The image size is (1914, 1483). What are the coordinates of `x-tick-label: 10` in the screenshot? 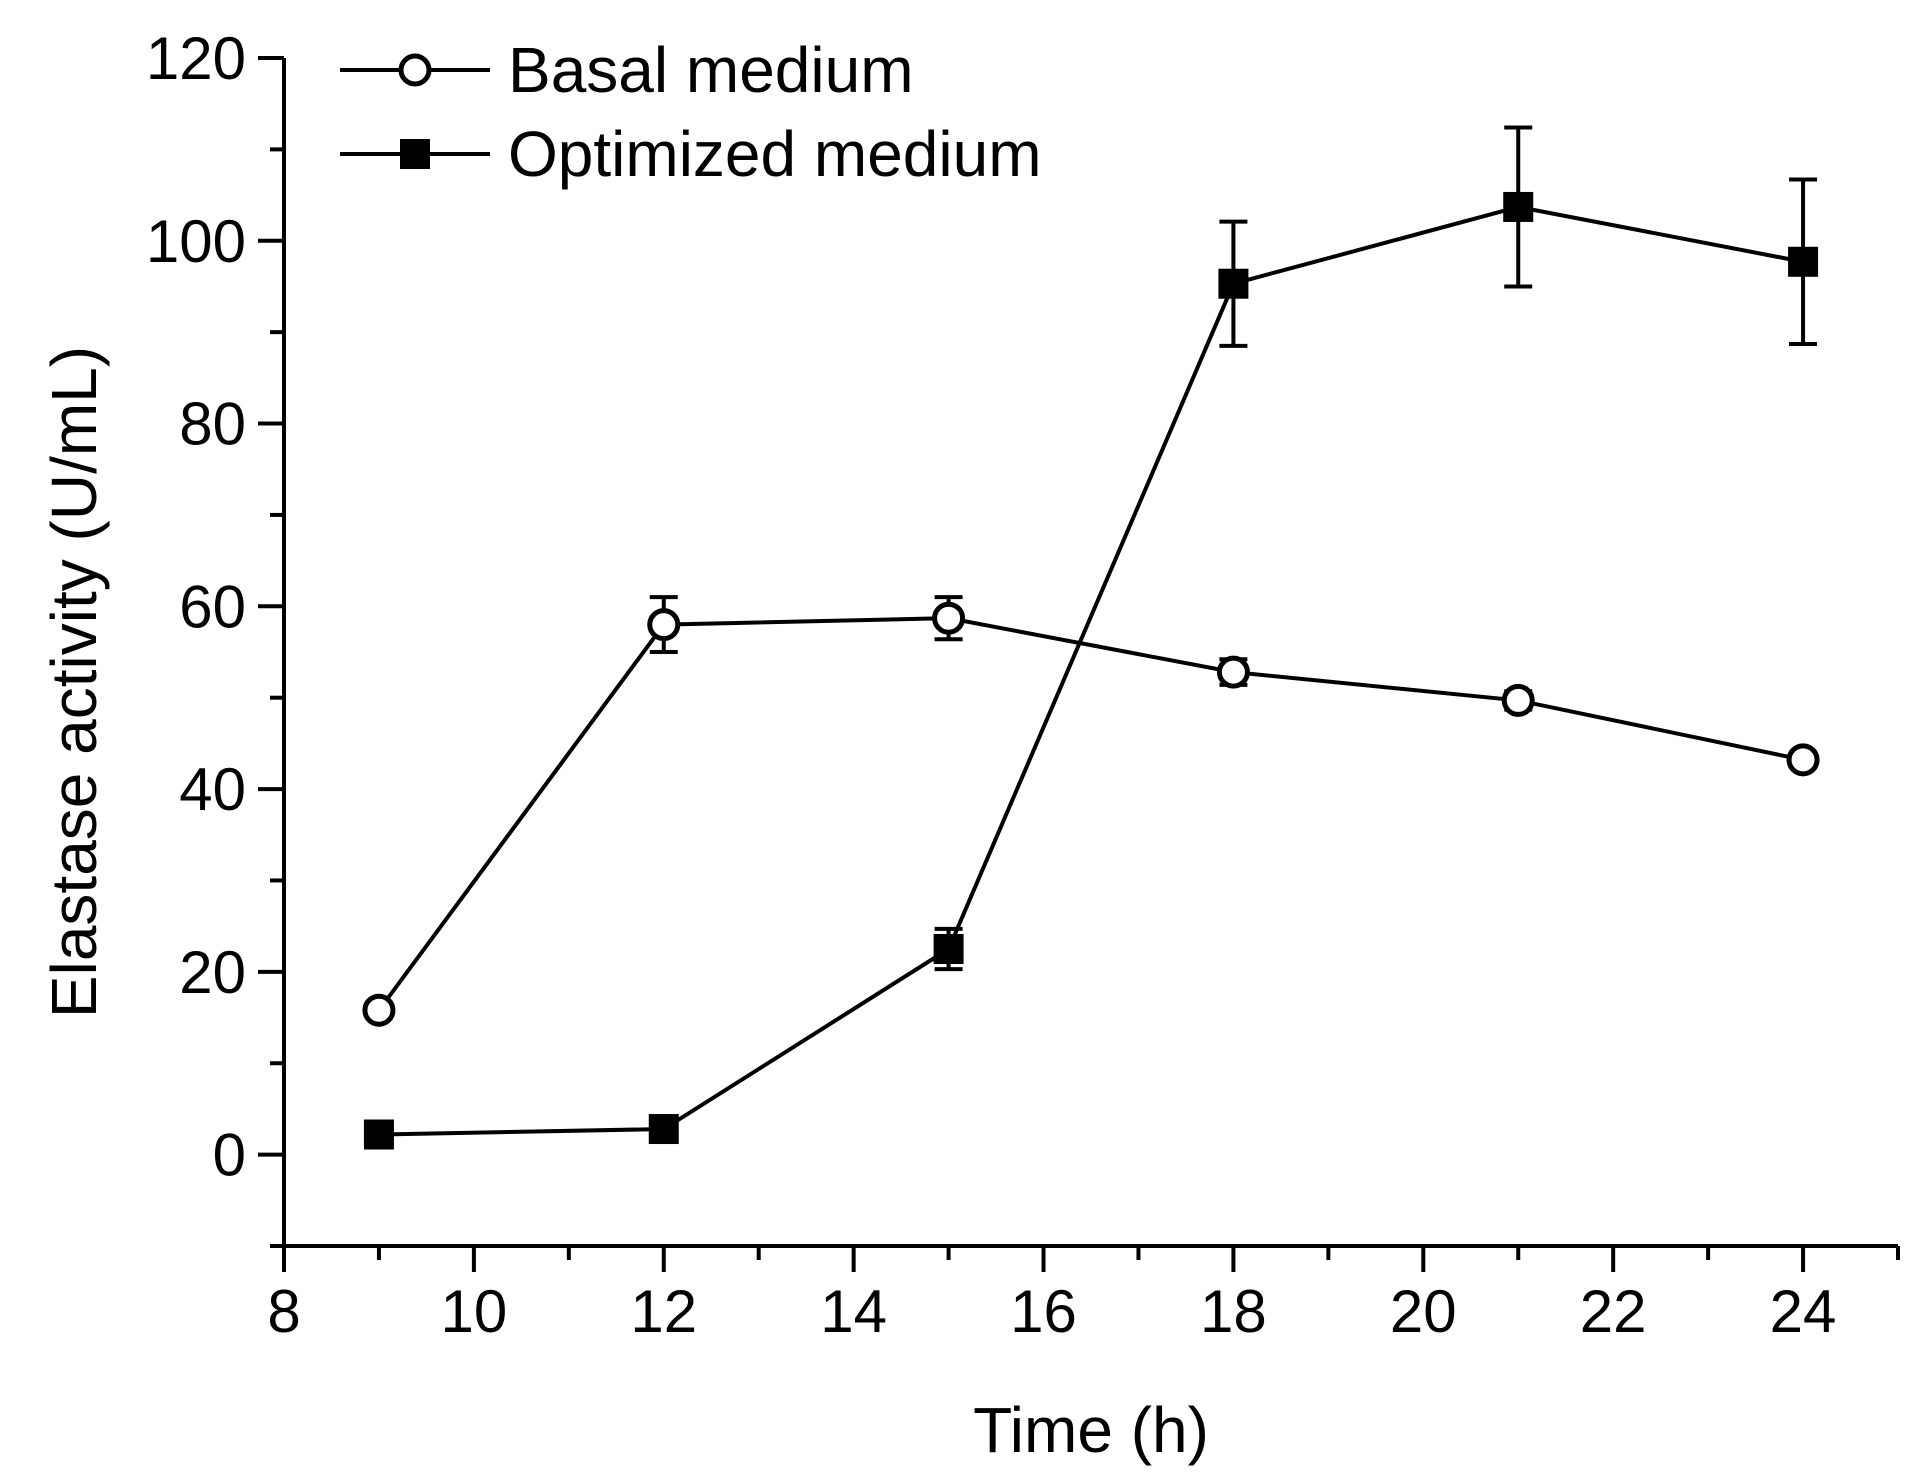 It's located at (474, 1311).